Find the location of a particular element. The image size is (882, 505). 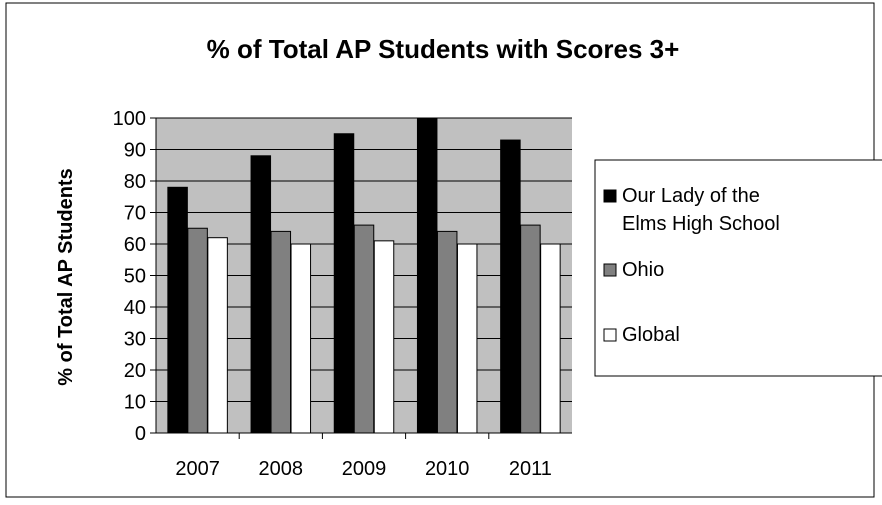

legend-label-line: Ohio is located at coordinates (643, 270).